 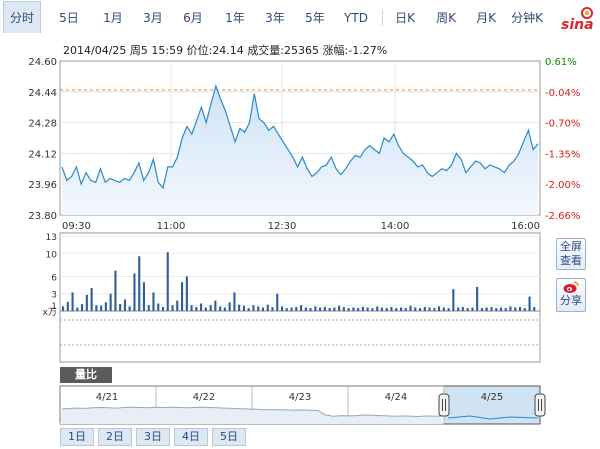 What do you see at coordinates (86, 375) in the screenshot?
I see `volume-ratio-tab: 量比` at bounding box center [86, 375].